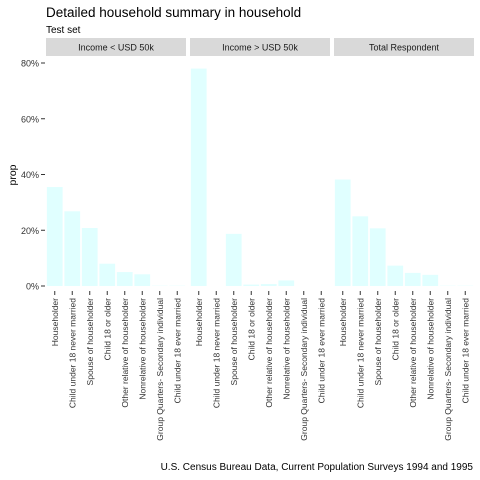 This screenshot has width=480, height=480. I want to click on facet-strip-label: Income < USD 50k, so click(116, 48).